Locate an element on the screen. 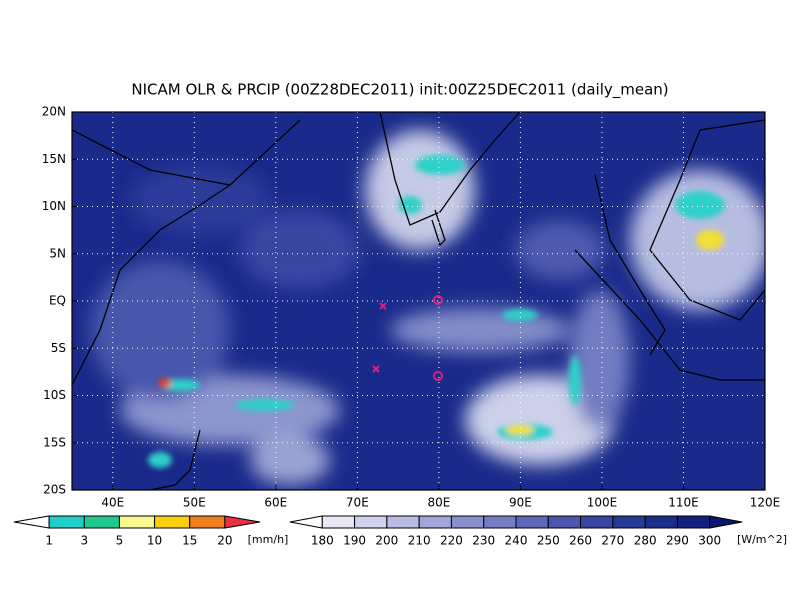  legend-label: 230 is located at coordinates (483, 541).